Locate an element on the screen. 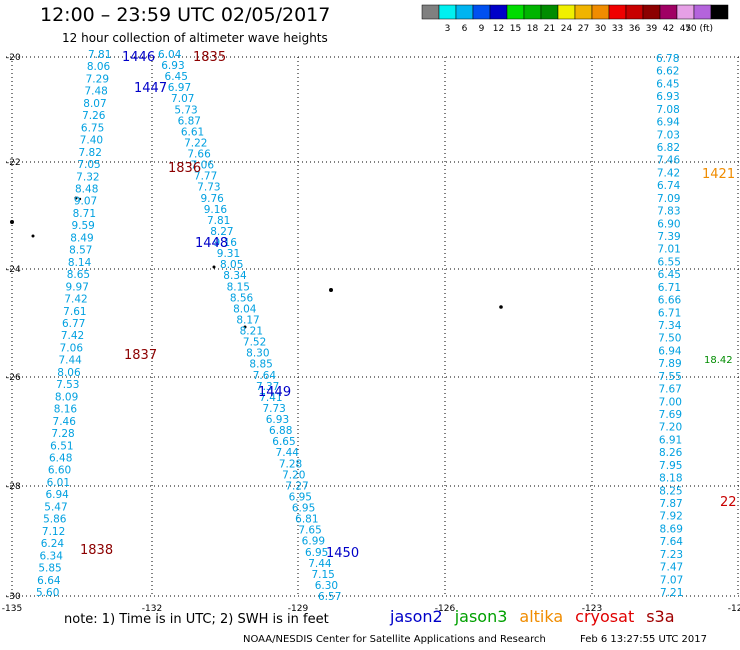  wave-height-value: 7.67 is located at coordinates (669, 390).